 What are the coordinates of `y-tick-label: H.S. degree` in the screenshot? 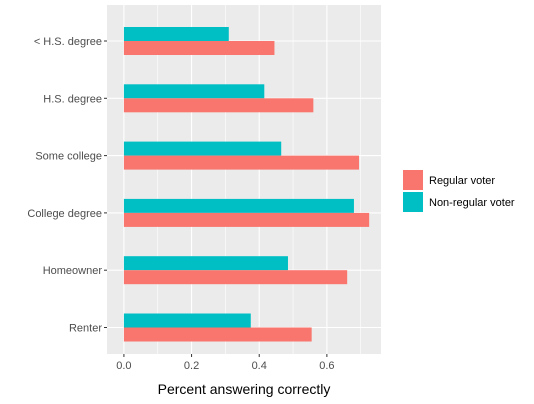 It's located at (72, 99).